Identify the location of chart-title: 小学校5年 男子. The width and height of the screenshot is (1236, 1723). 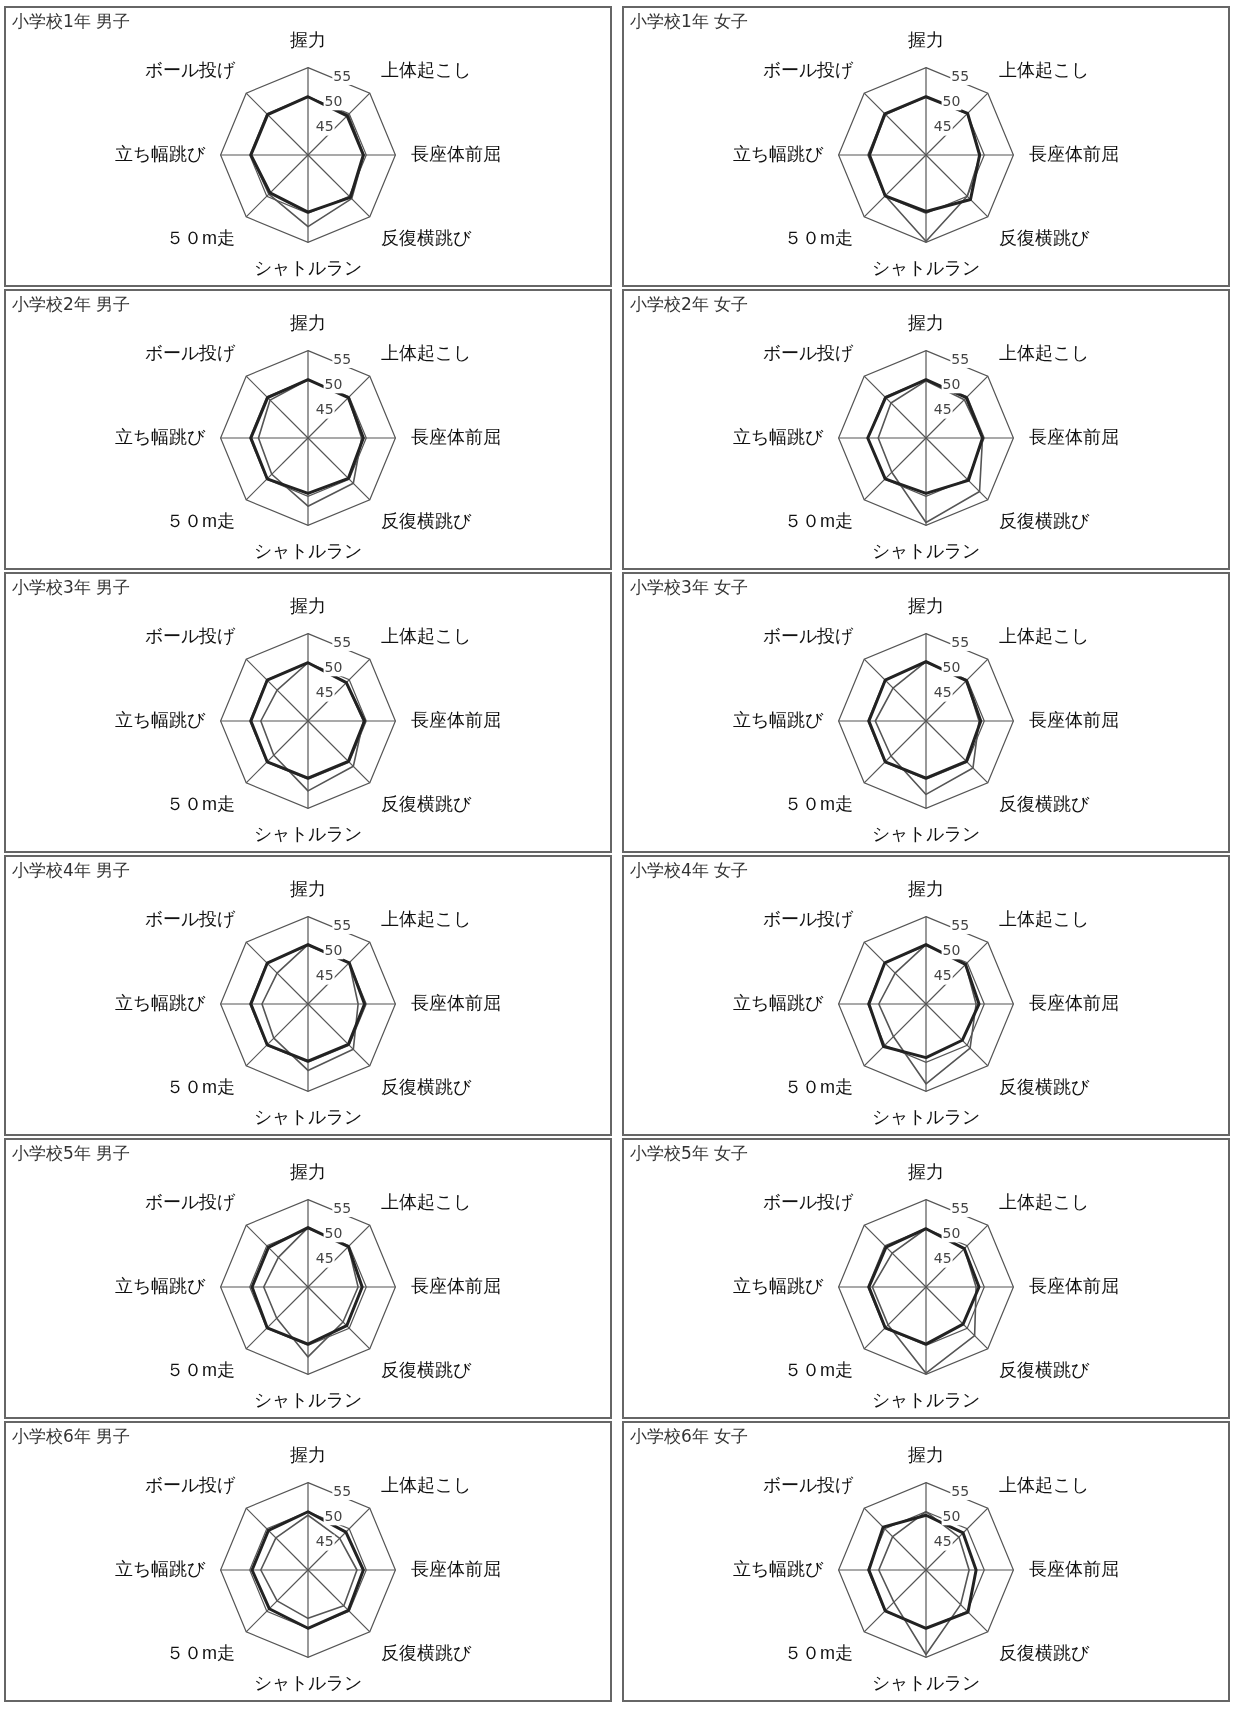
(71, 1153).